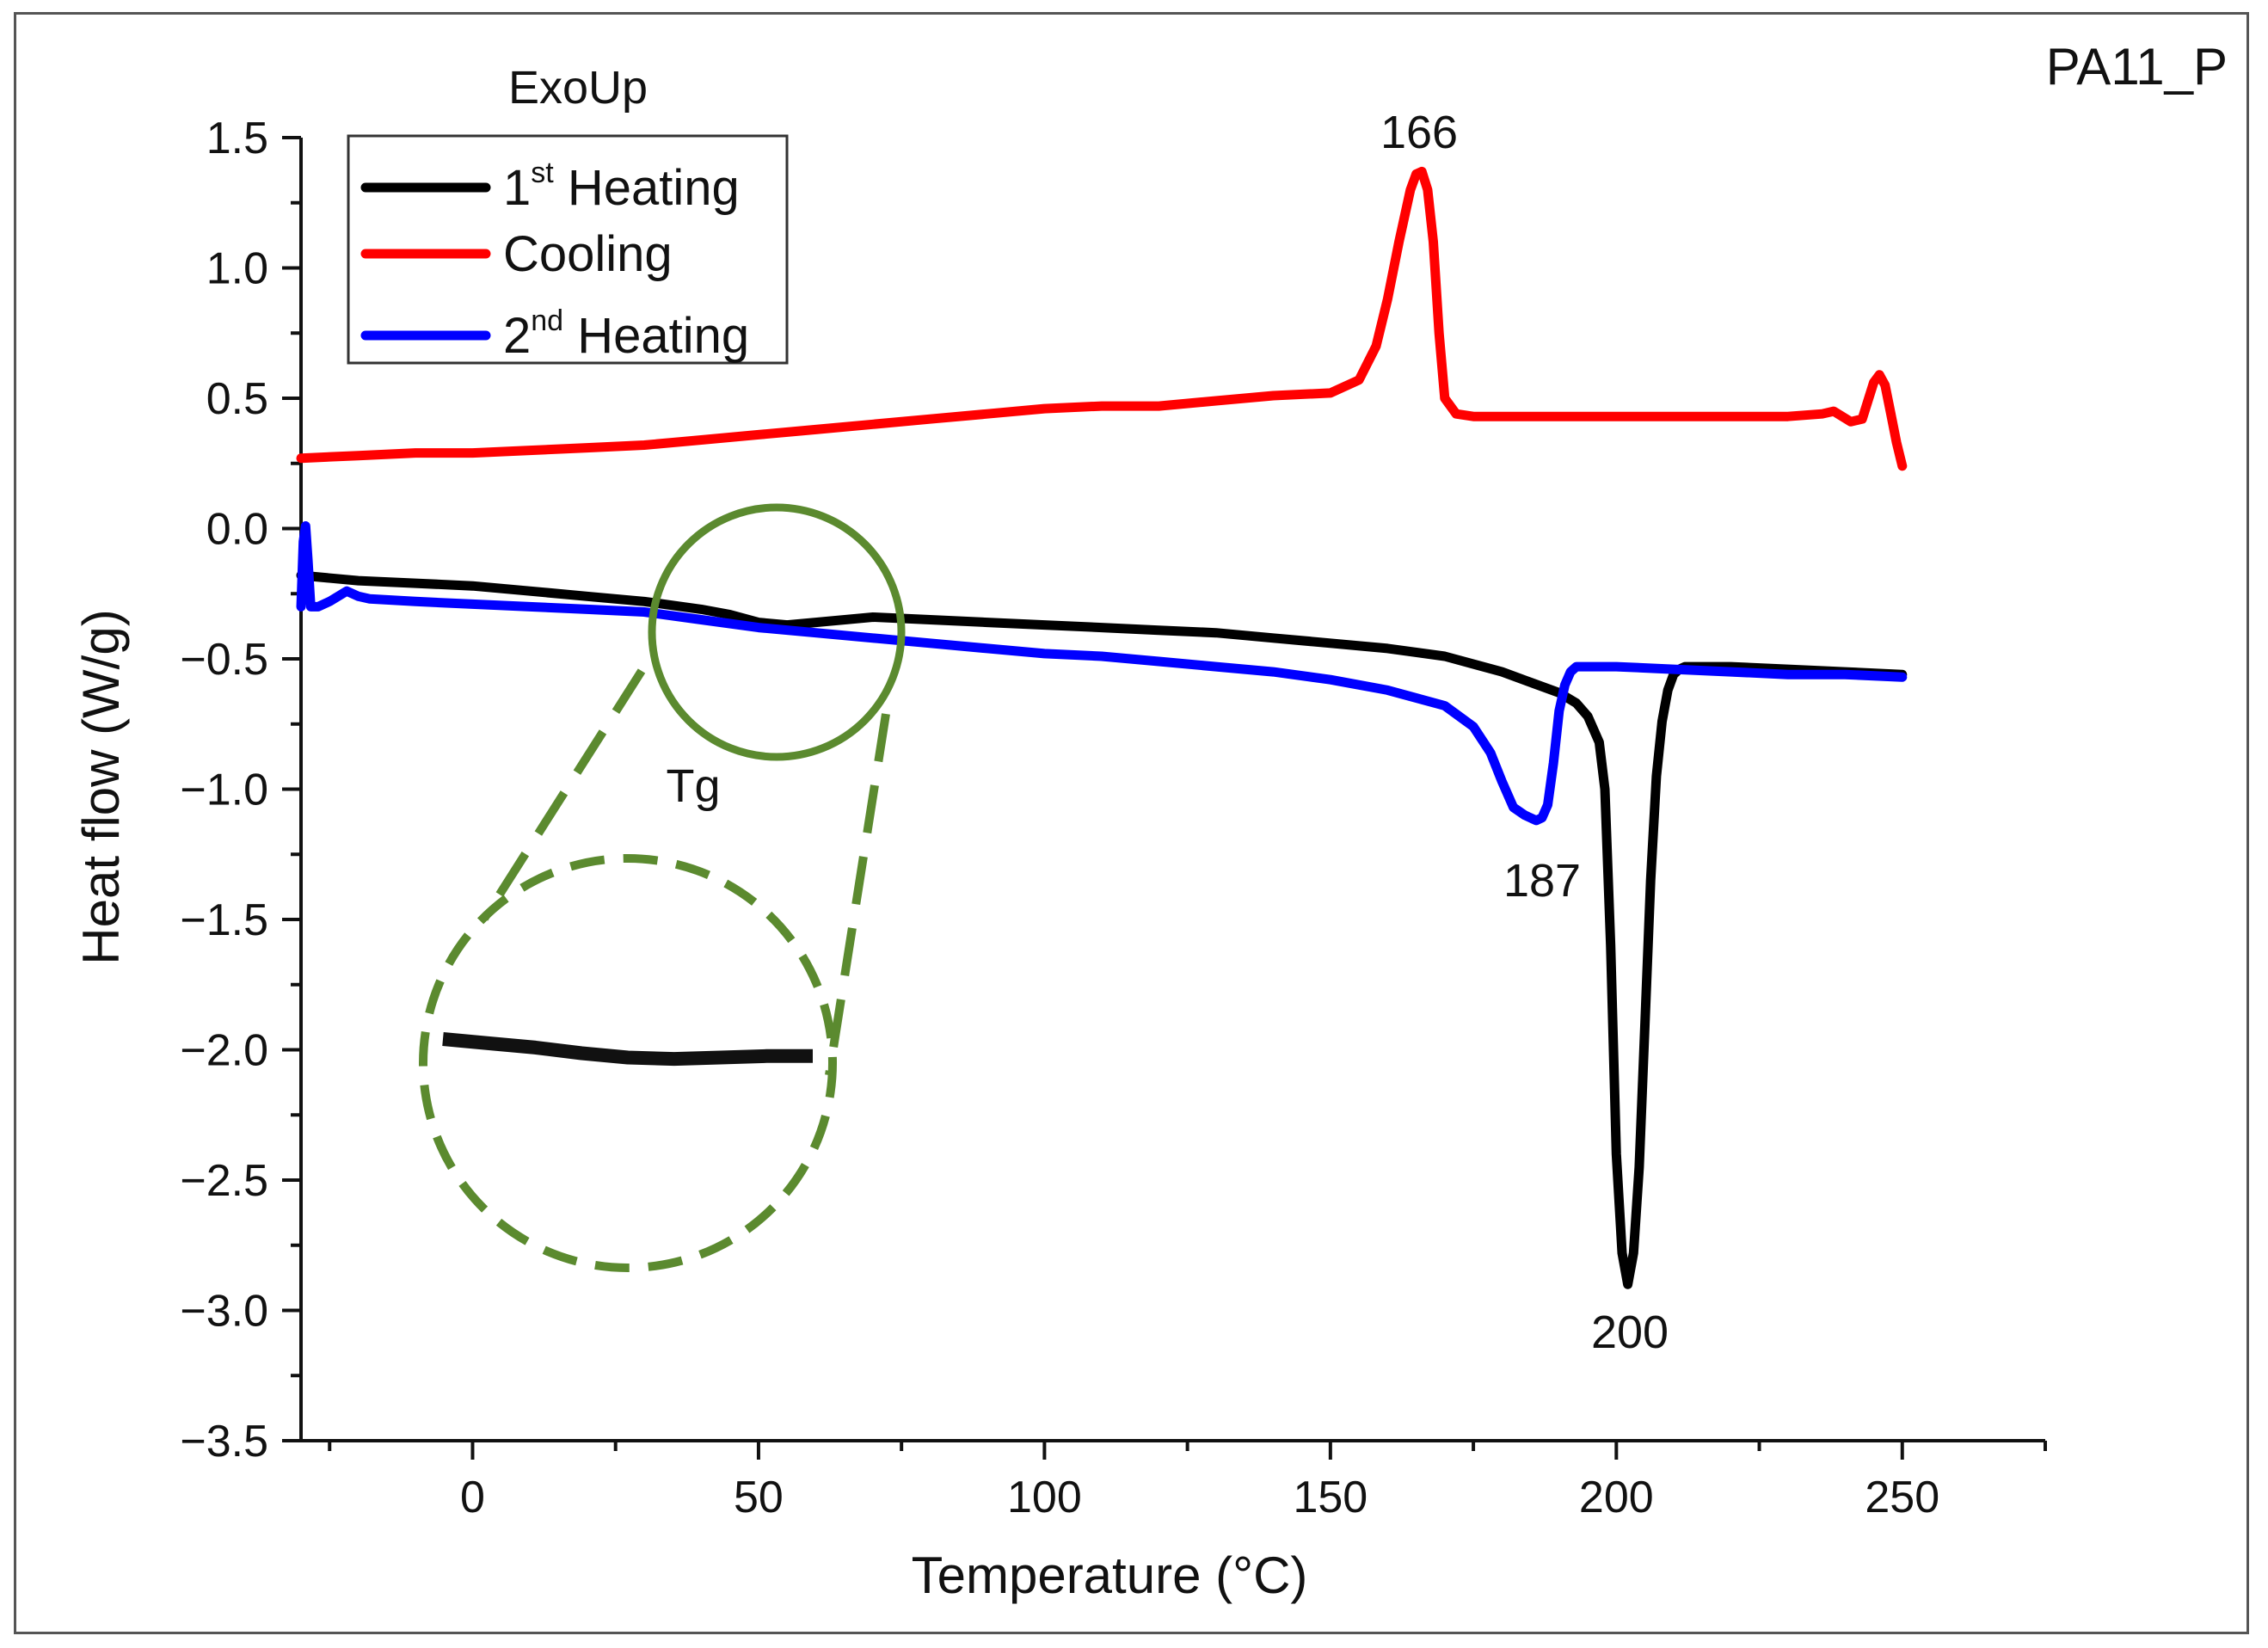 The width and height of the screenshot is (2268, 1648). I want to click on series-2nd-heating-line, so click(1102, 673).